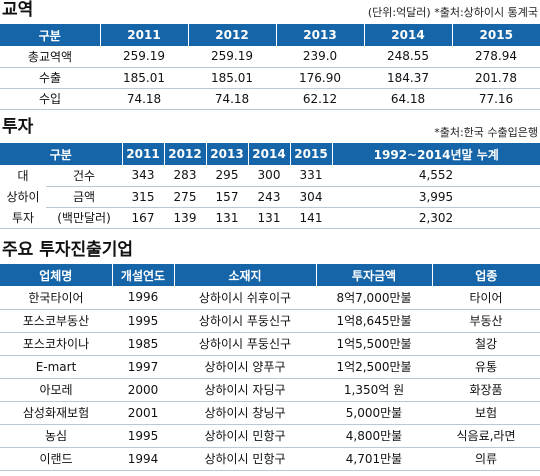  What do you see at coordinates (84, 218) in the screenshot?
I see `row-label: (백만달러)` at bounding box center [84, 218].